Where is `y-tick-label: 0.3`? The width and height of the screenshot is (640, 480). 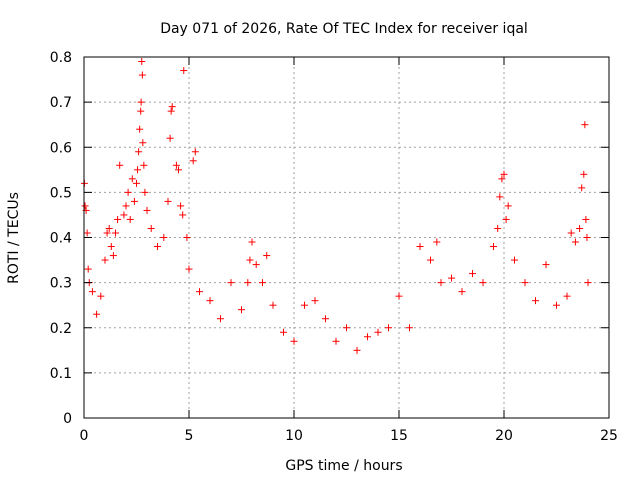 y-tick-label: 0.3 is located at coordinates (61, 284).